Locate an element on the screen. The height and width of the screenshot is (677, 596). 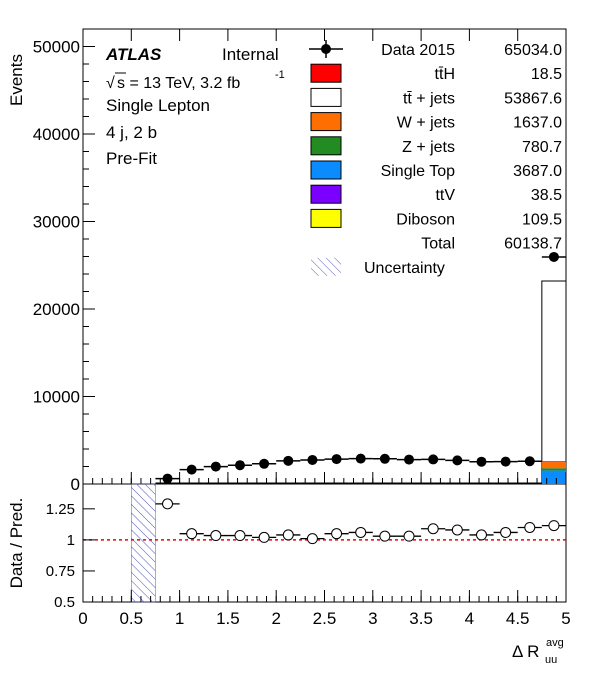
sqrt-symbol: √ is located at coordinates (110, 83).